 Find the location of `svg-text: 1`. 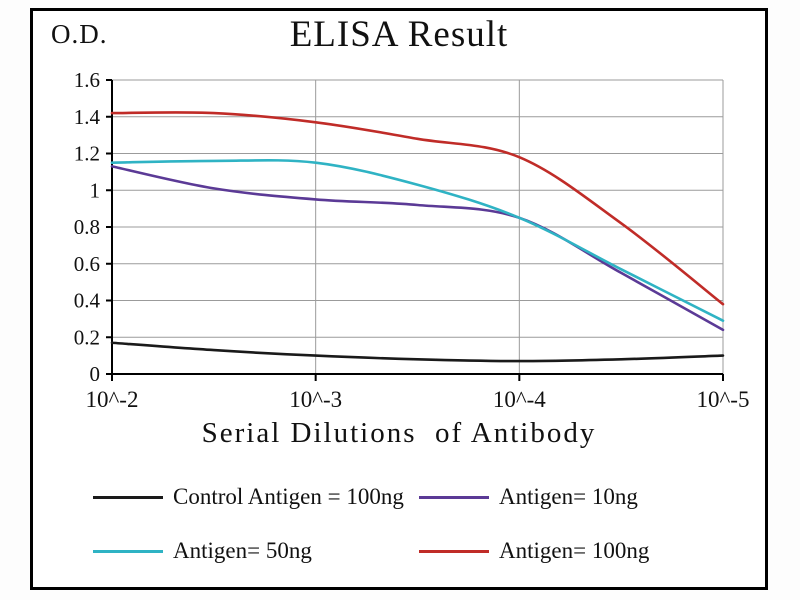

svg-text: 1 is located at coordinates (95, 190).